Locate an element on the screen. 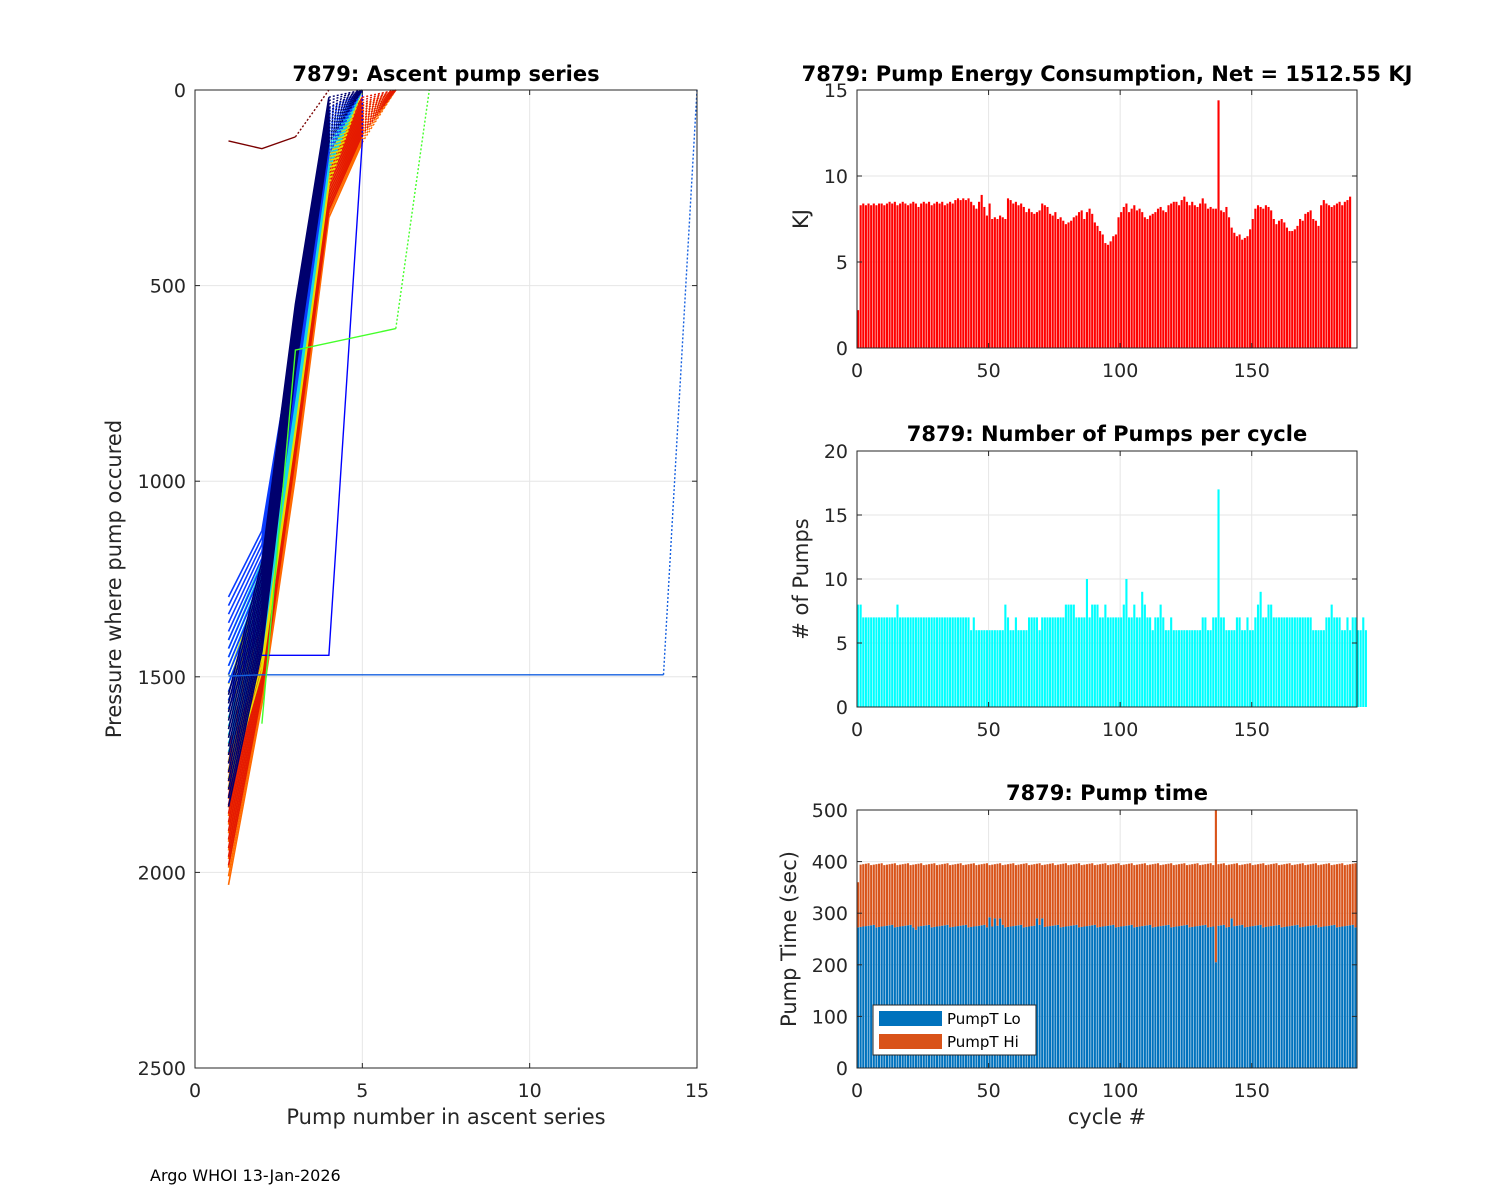 The width and height of the screenshot is (1500, 1200). pumps-bars is located at coordinates (1111, 598).